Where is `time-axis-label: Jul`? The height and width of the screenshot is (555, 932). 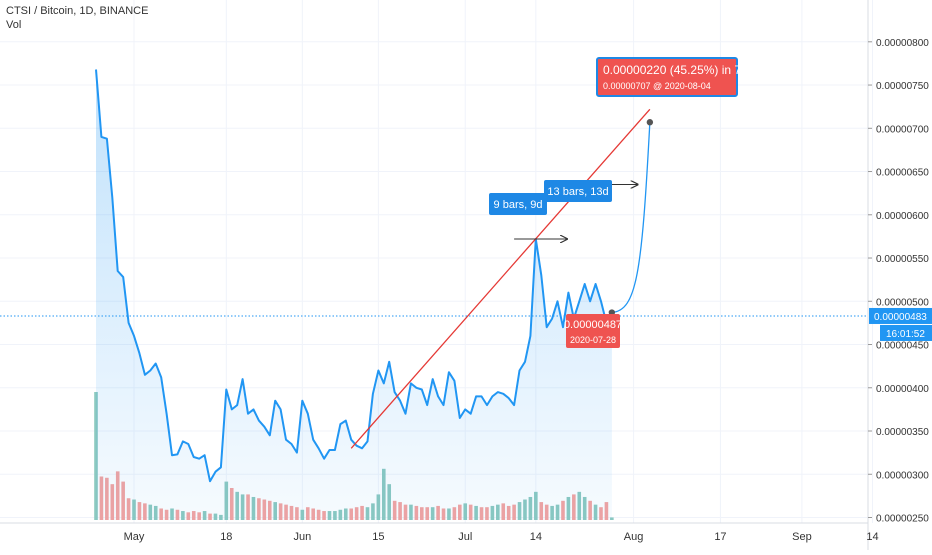 time-axis-label: Jul is located at coordinates (465, 537).